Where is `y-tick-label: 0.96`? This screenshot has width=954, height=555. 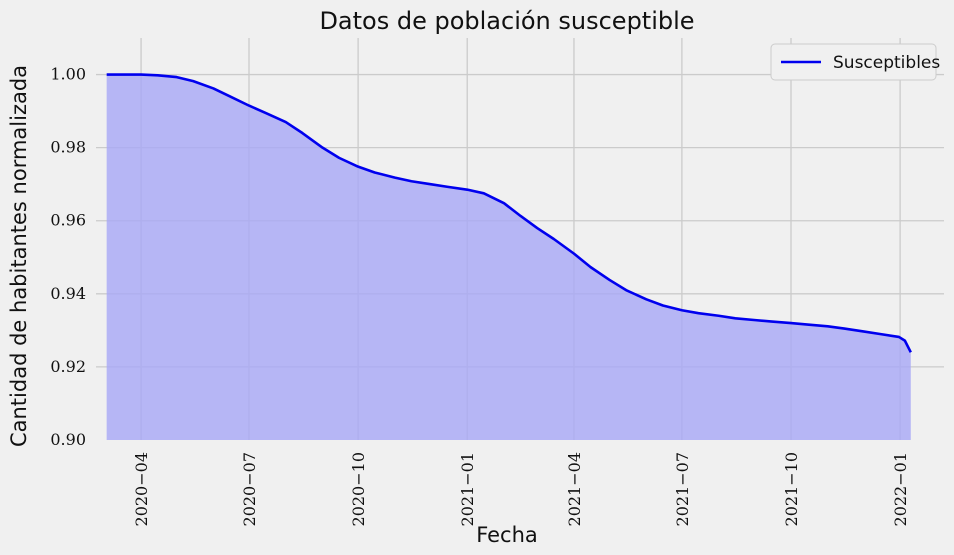
y-tick-label: 0.96 is located at coordinates (68, 220).